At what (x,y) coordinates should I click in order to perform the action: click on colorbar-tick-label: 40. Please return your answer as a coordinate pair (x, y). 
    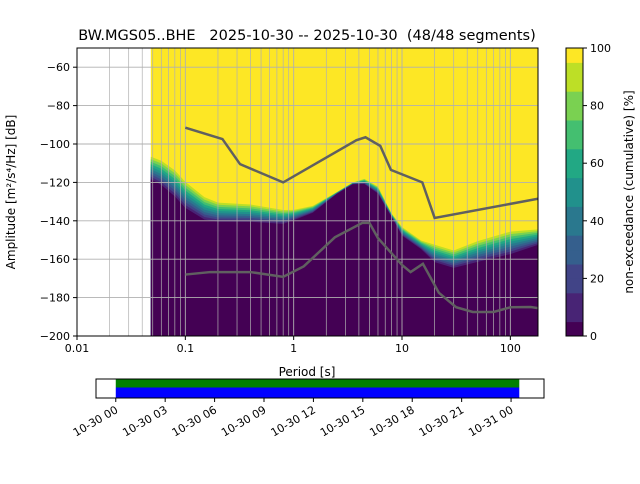
    Looking at the image, I should click on (597, 221).